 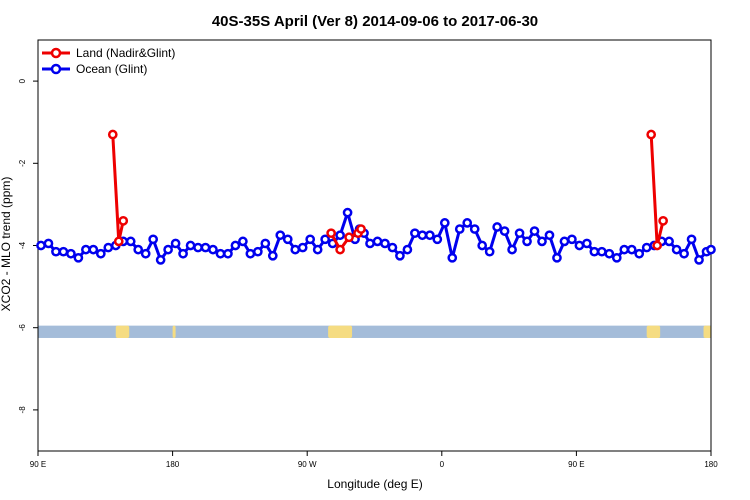 I want to click on x-axis-label: Longitude (deg E), so click(x=374, y=484).